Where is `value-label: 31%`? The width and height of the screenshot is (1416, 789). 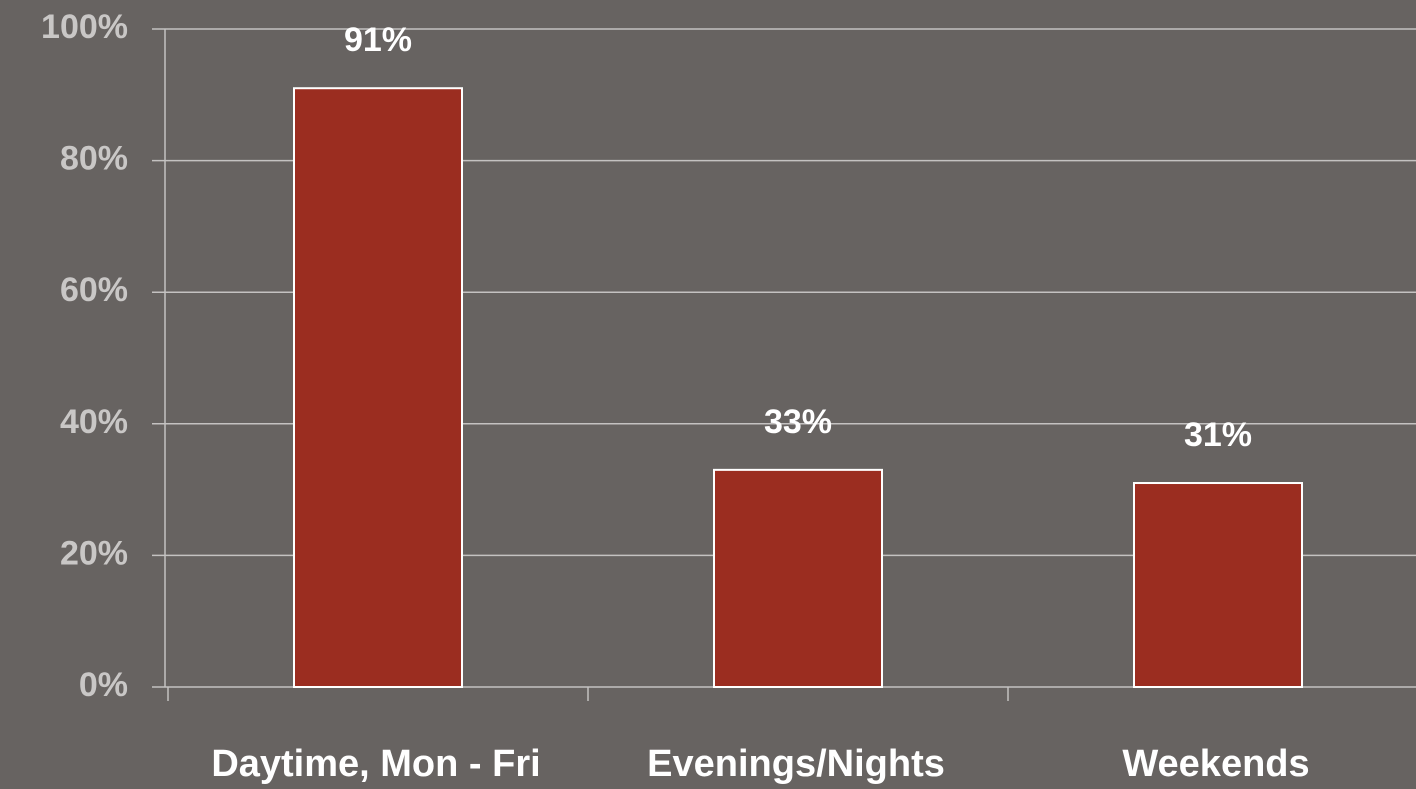 value-label: 31% is located at coordinates (1218, 435).